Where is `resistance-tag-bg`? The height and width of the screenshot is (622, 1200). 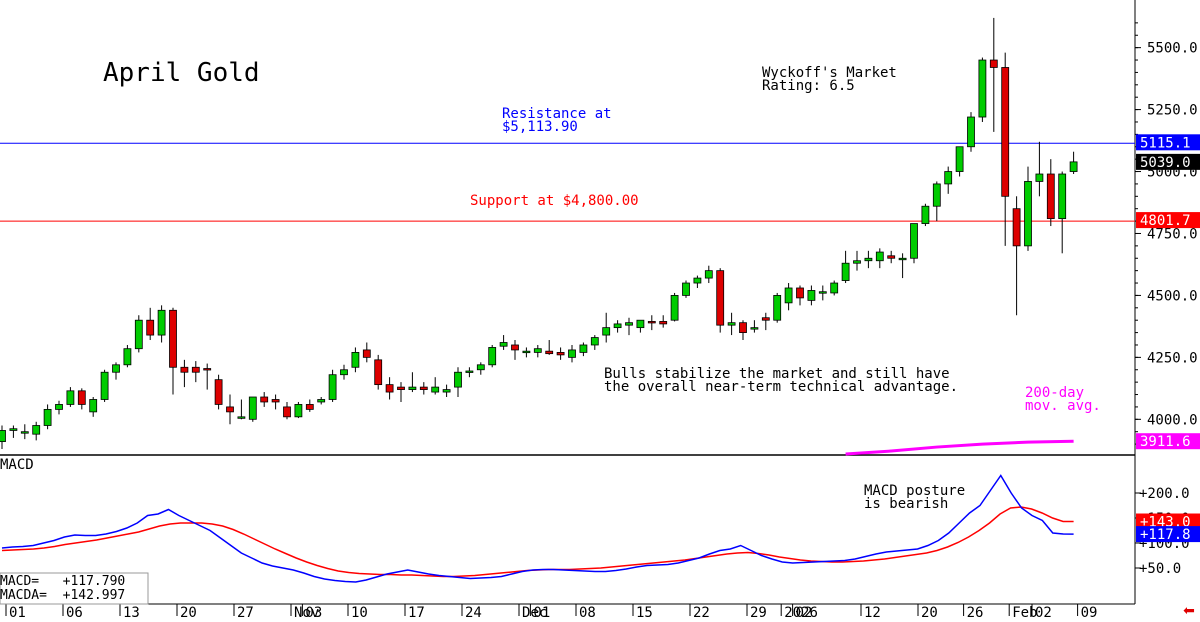 resistance-tag-bg is located at coordinates (1168, 142).